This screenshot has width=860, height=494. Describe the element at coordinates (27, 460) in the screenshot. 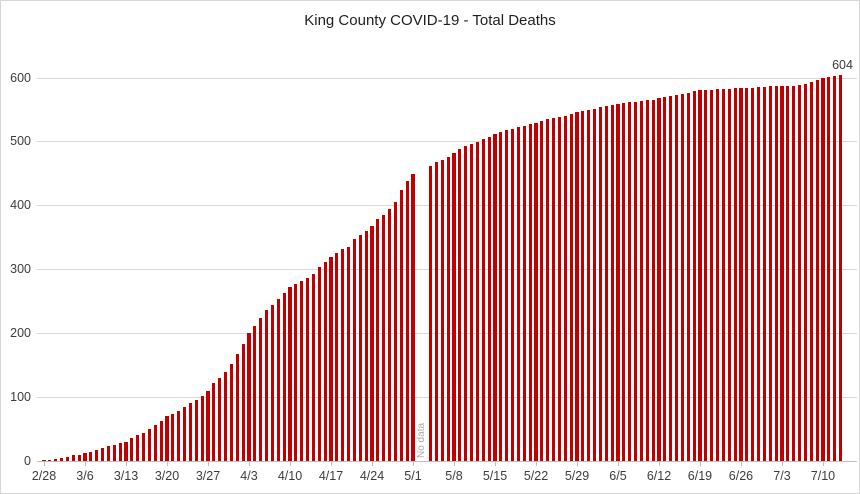

I see `y-tick-label: 0` at that location.